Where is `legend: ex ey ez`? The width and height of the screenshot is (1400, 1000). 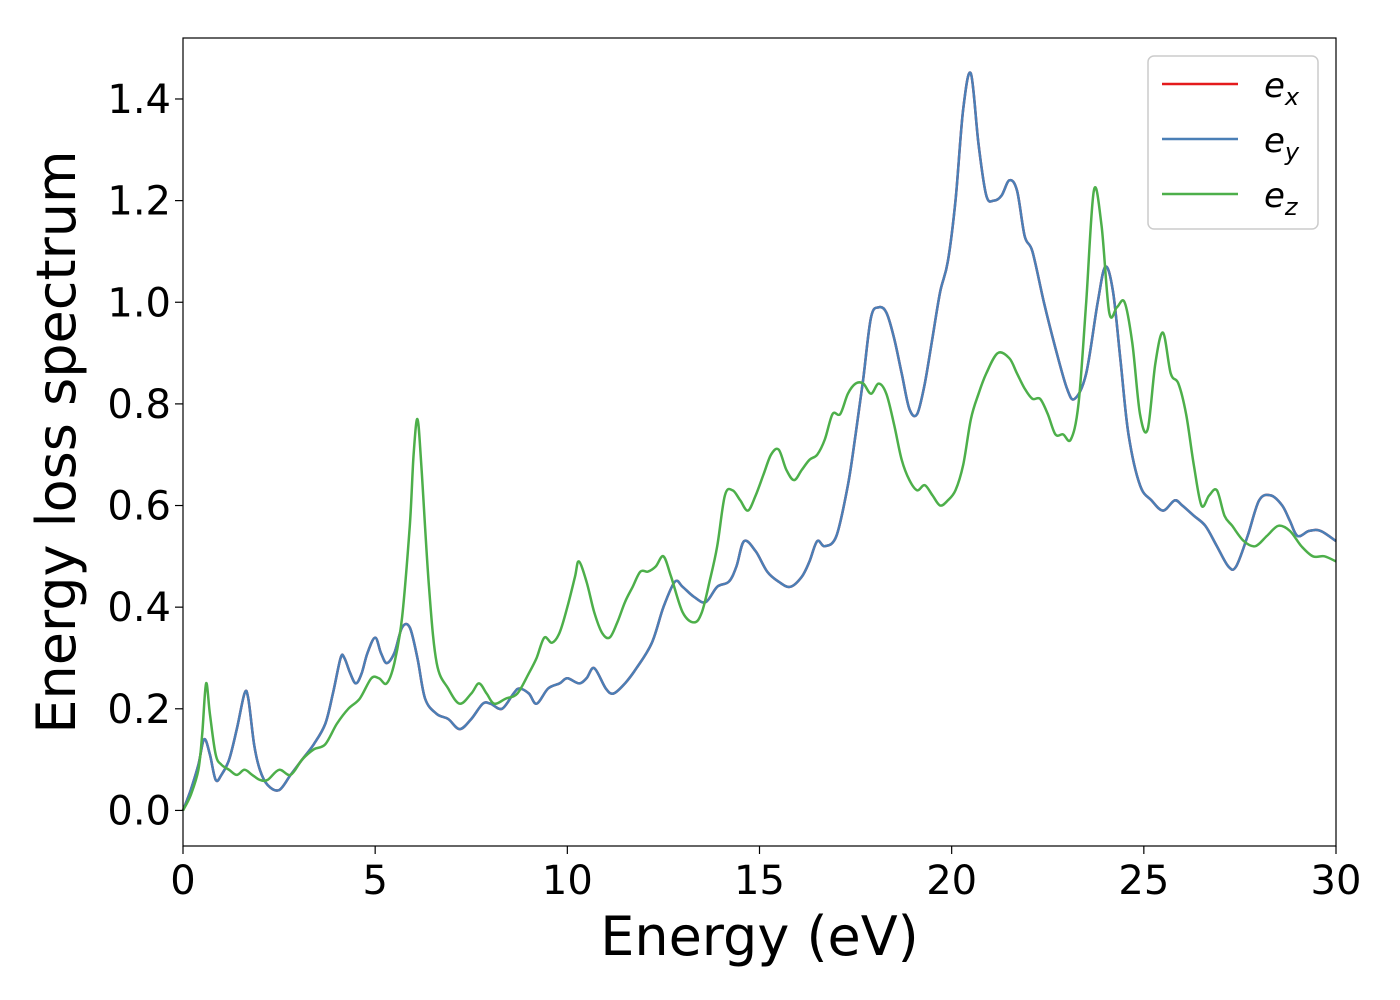
legend: ex ey ez is located at coordinates (1233, 142).